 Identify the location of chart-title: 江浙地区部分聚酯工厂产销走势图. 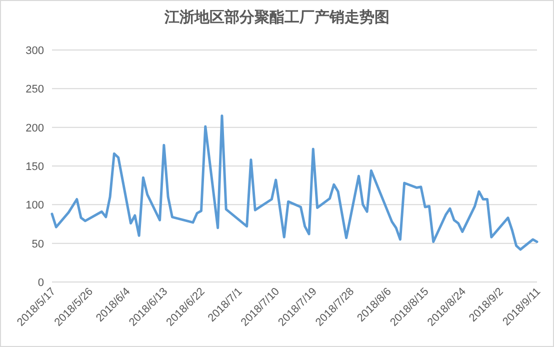
(277, 17).